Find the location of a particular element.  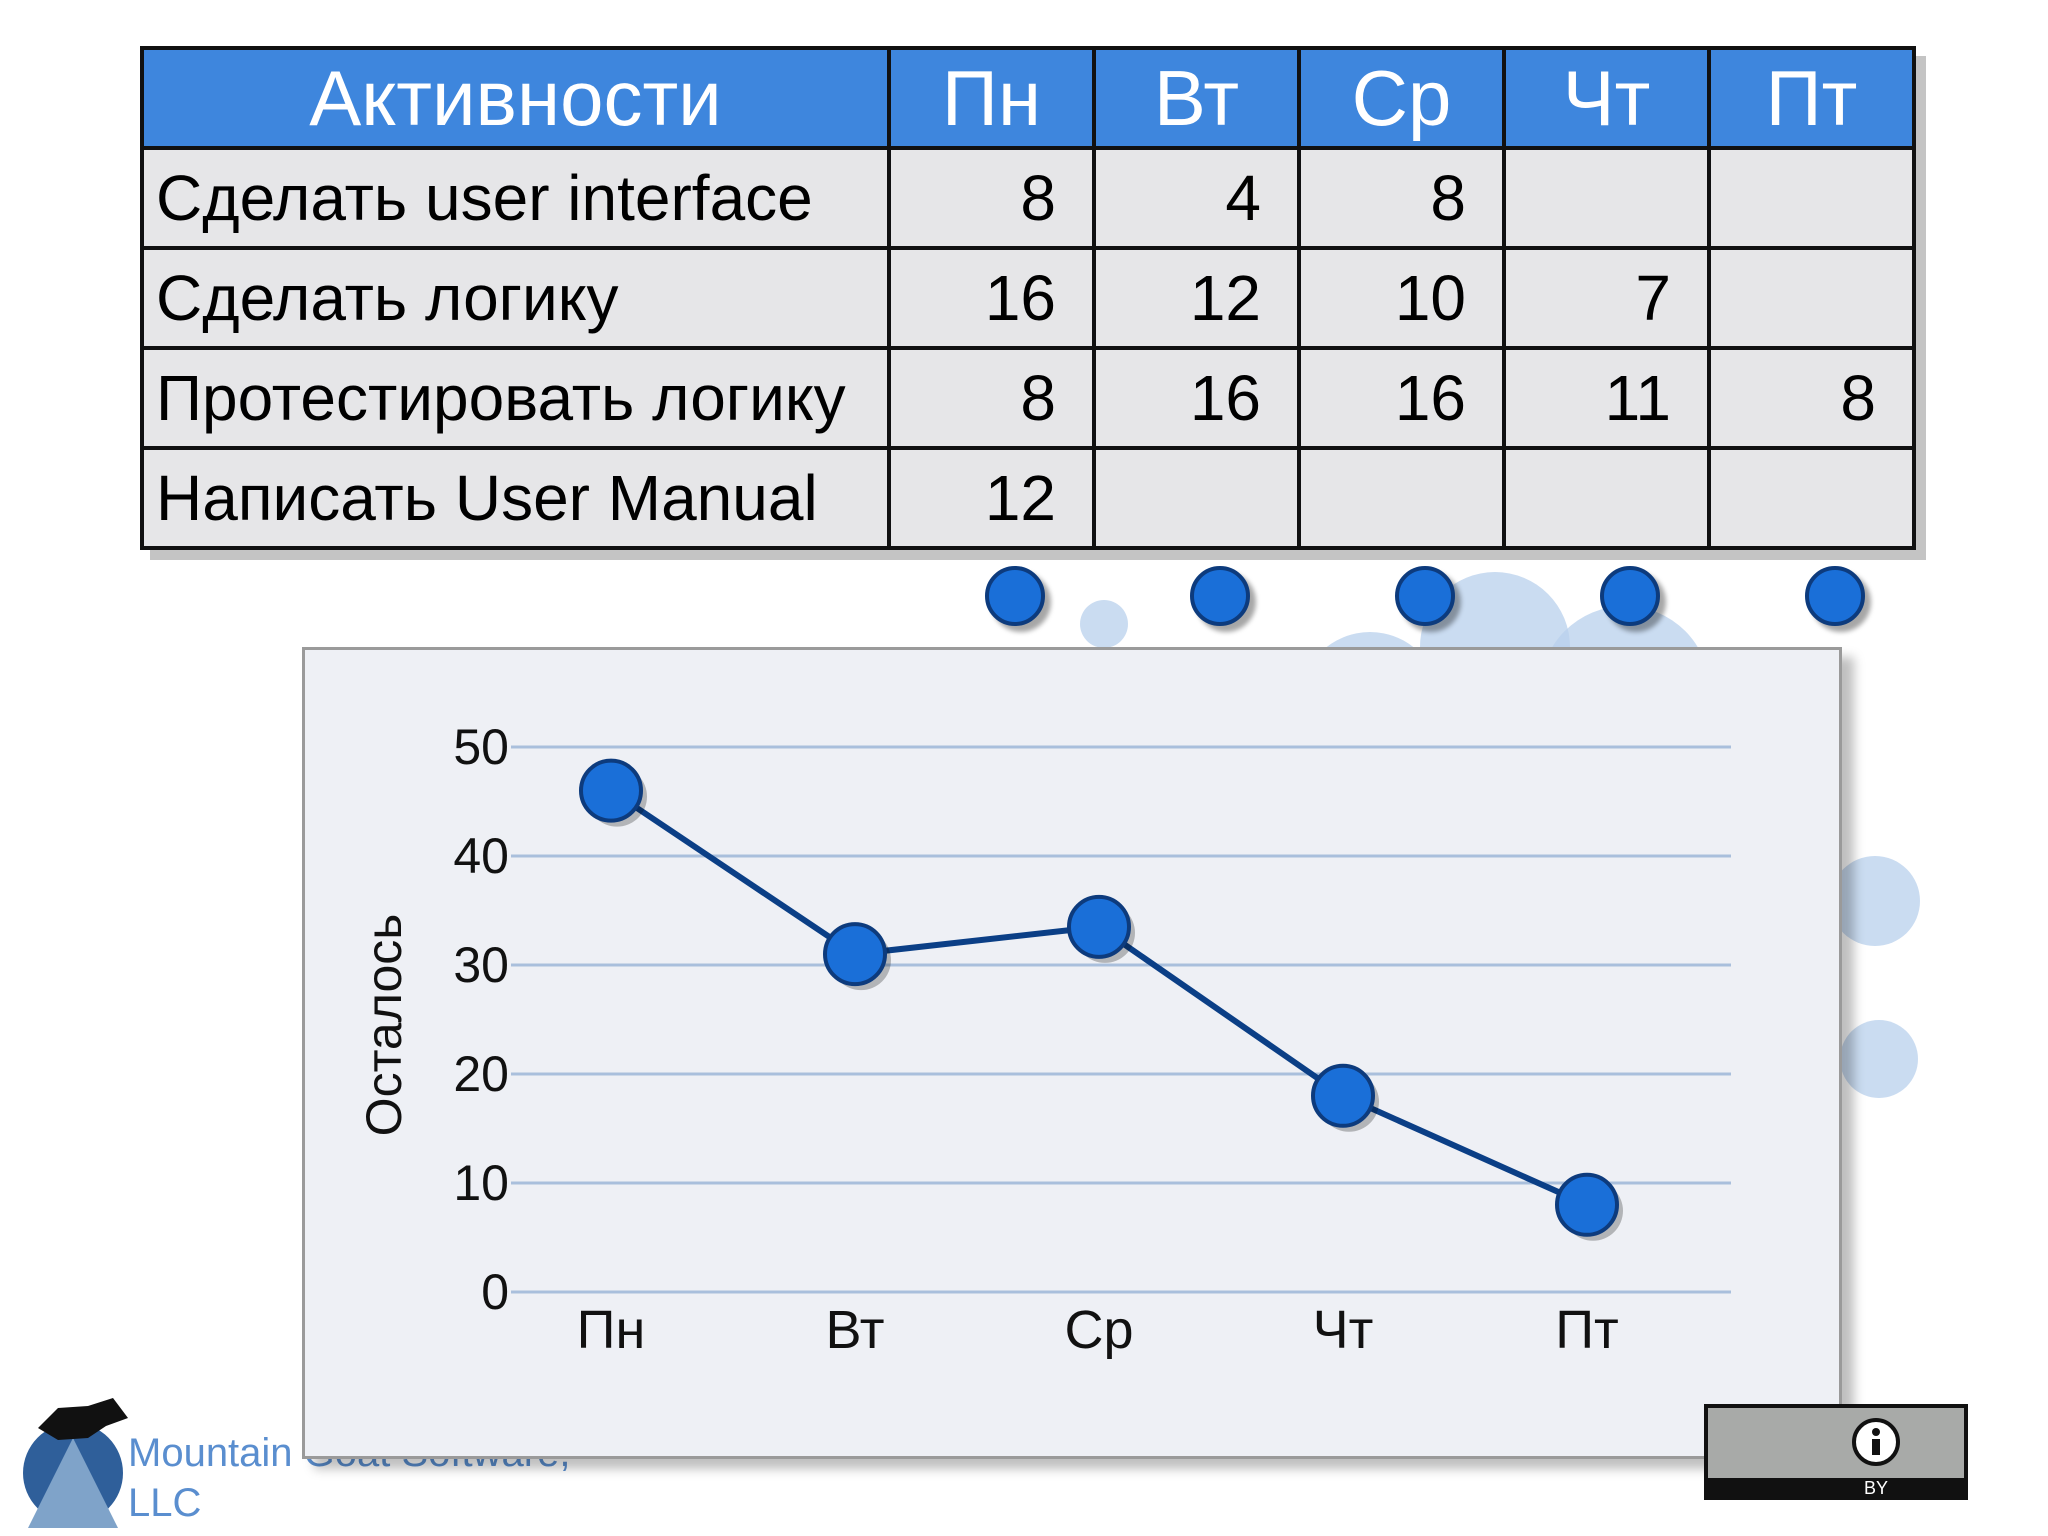

activity-cell: Протестировать логику is located at coordinates (515, 398).